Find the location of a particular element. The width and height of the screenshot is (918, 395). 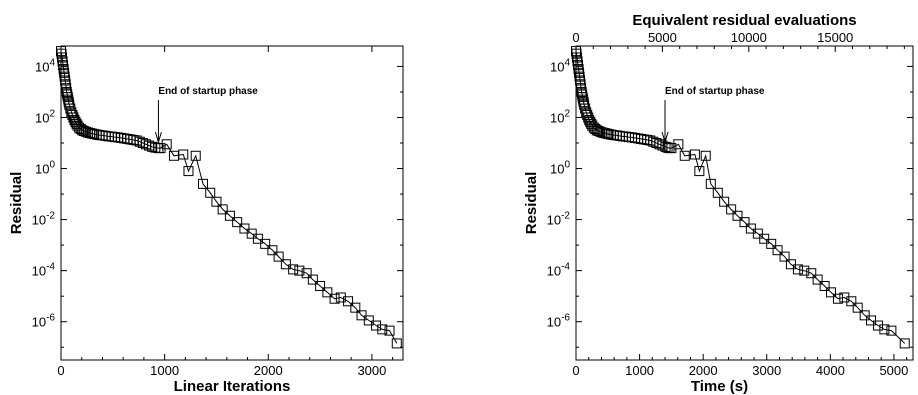

top-x-tick-label: 5000 is located at coordinates (662, 37).